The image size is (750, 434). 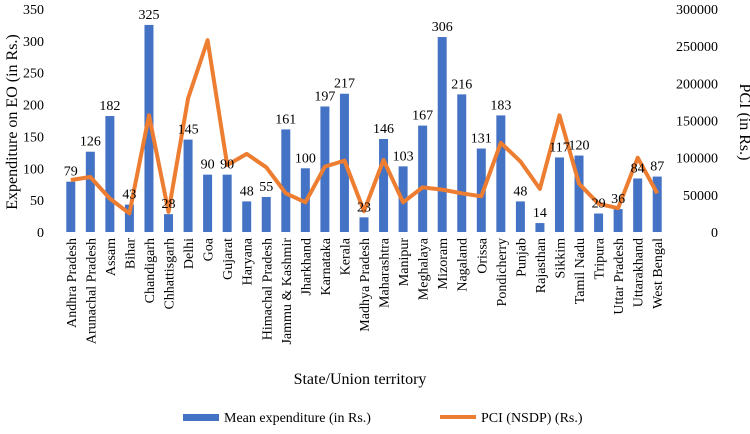 I want to click on y-left-tick-label: 200, so click(x=33, y=106).